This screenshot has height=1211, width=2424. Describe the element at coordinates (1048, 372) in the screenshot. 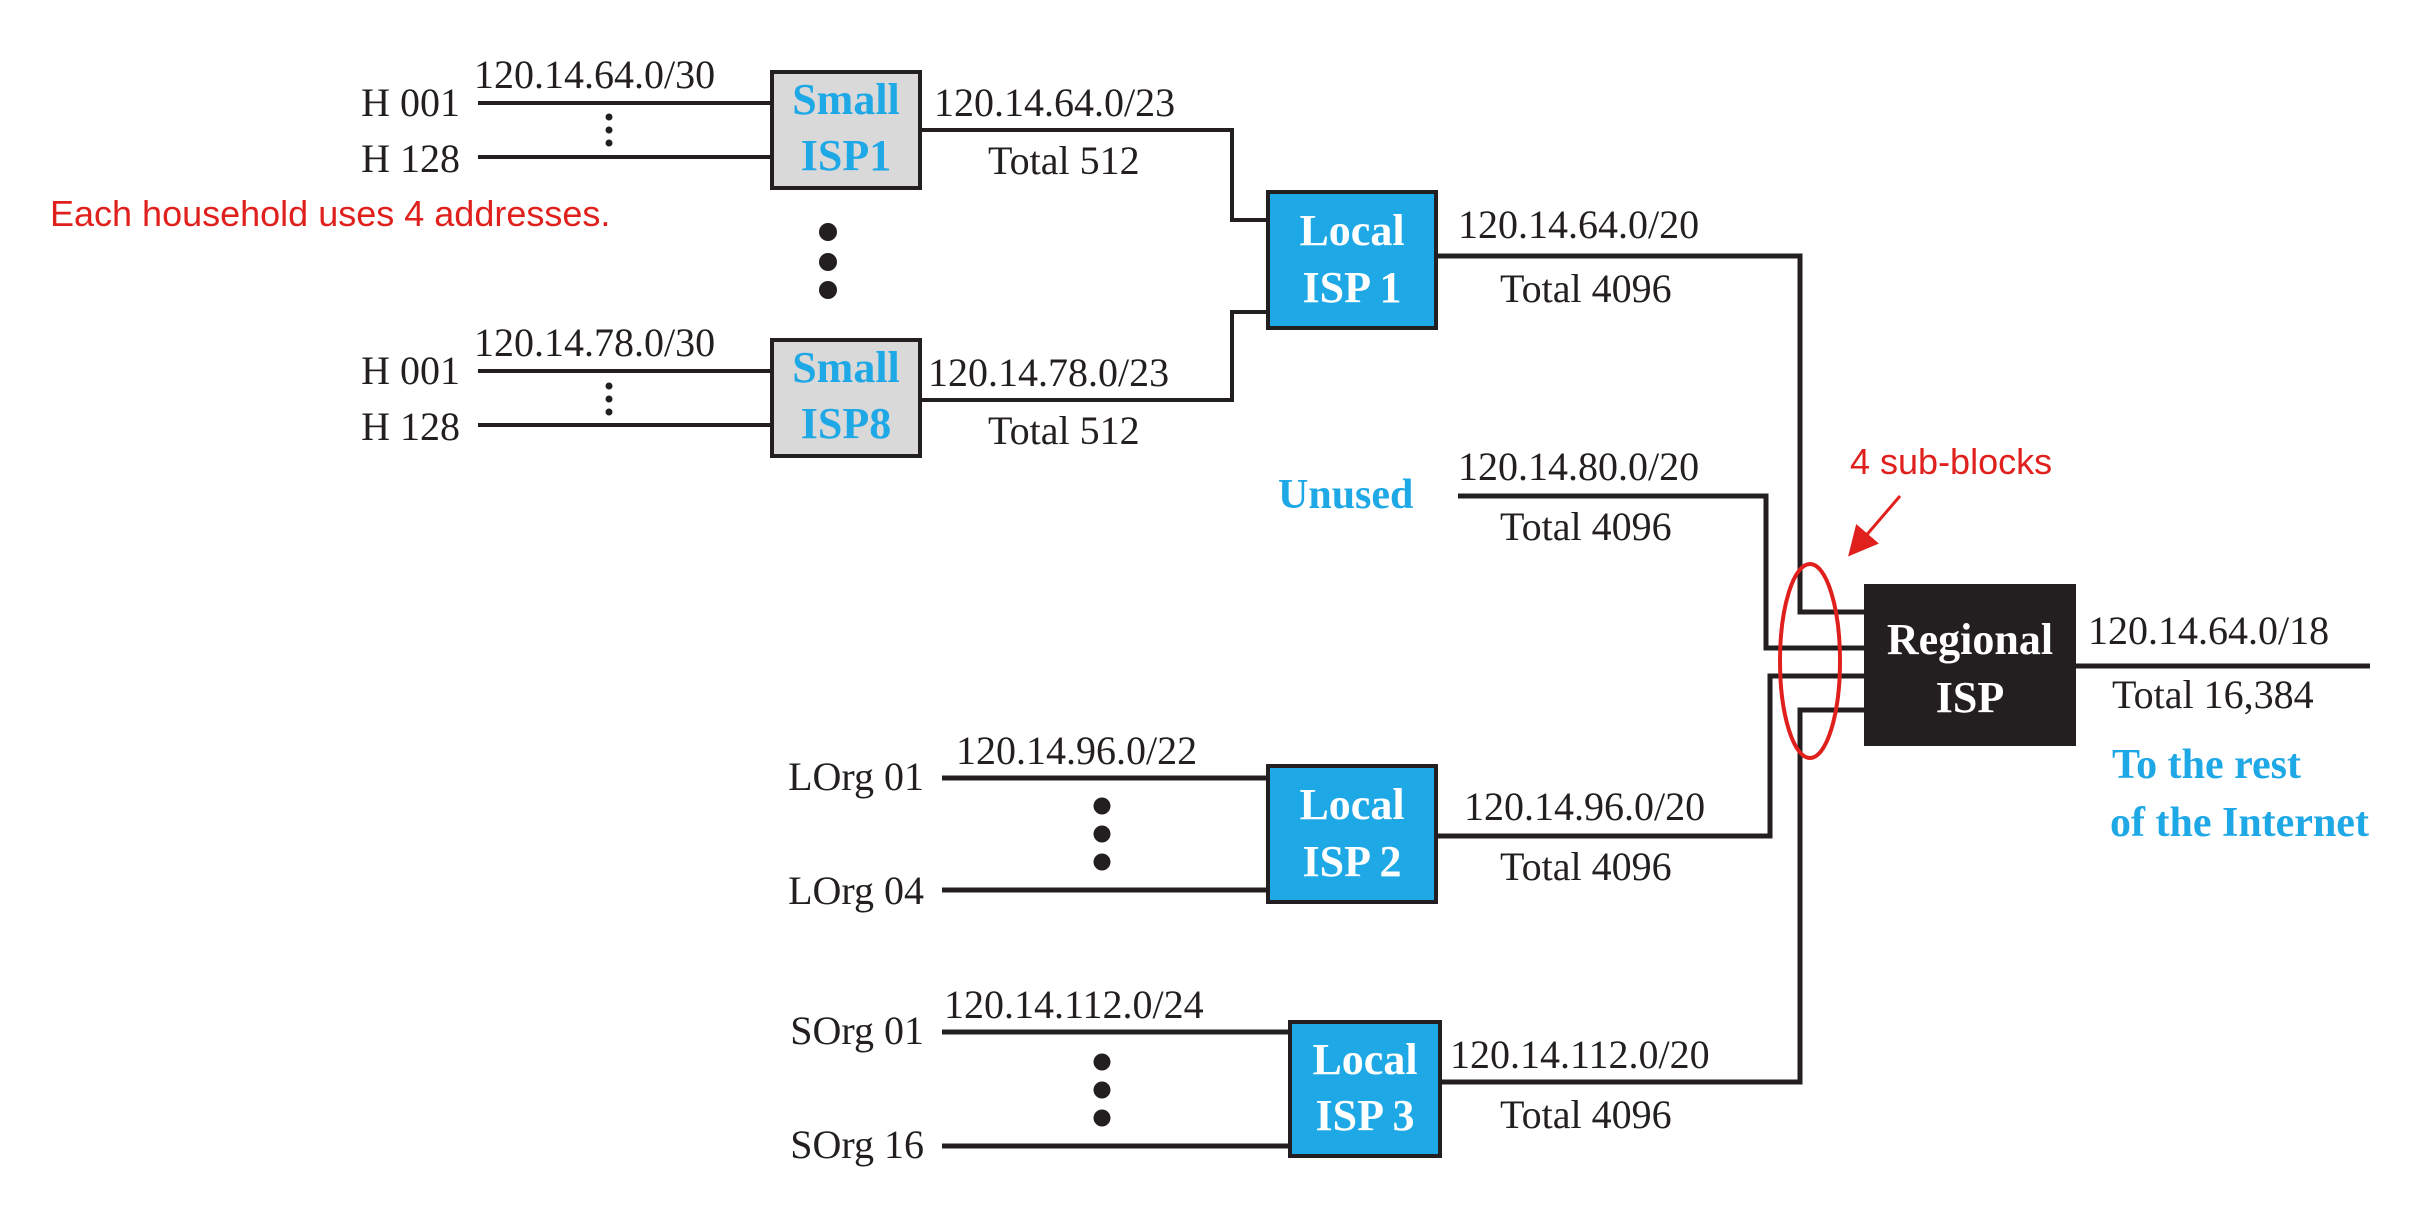

I see `small-isp-8-block-label: 120.14.78.0/23` at that location.